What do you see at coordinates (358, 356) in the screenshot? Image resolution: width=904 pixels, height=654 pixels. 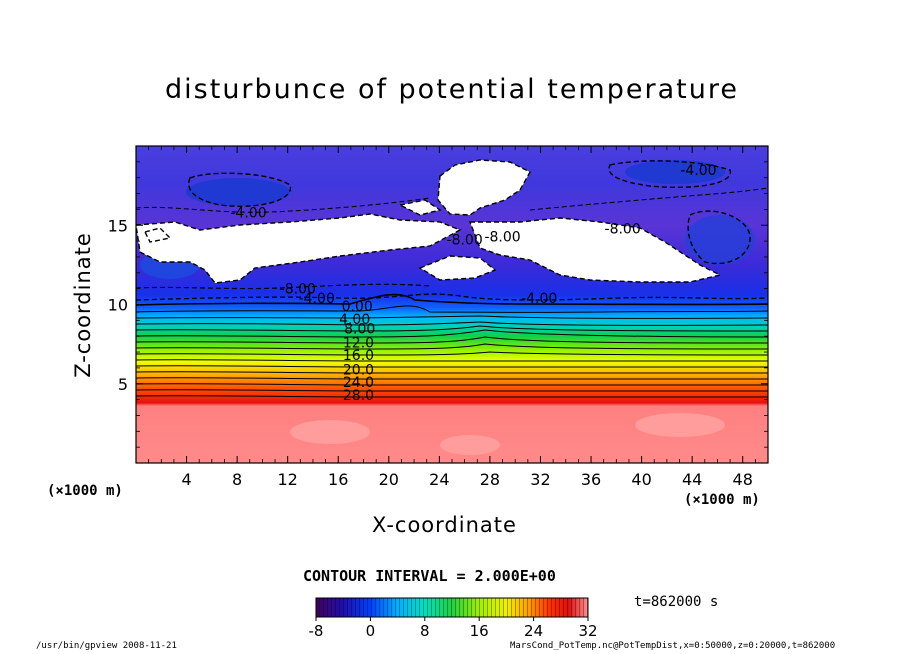 I see `contour-label: 16.0` at bounding box center [358, 356].